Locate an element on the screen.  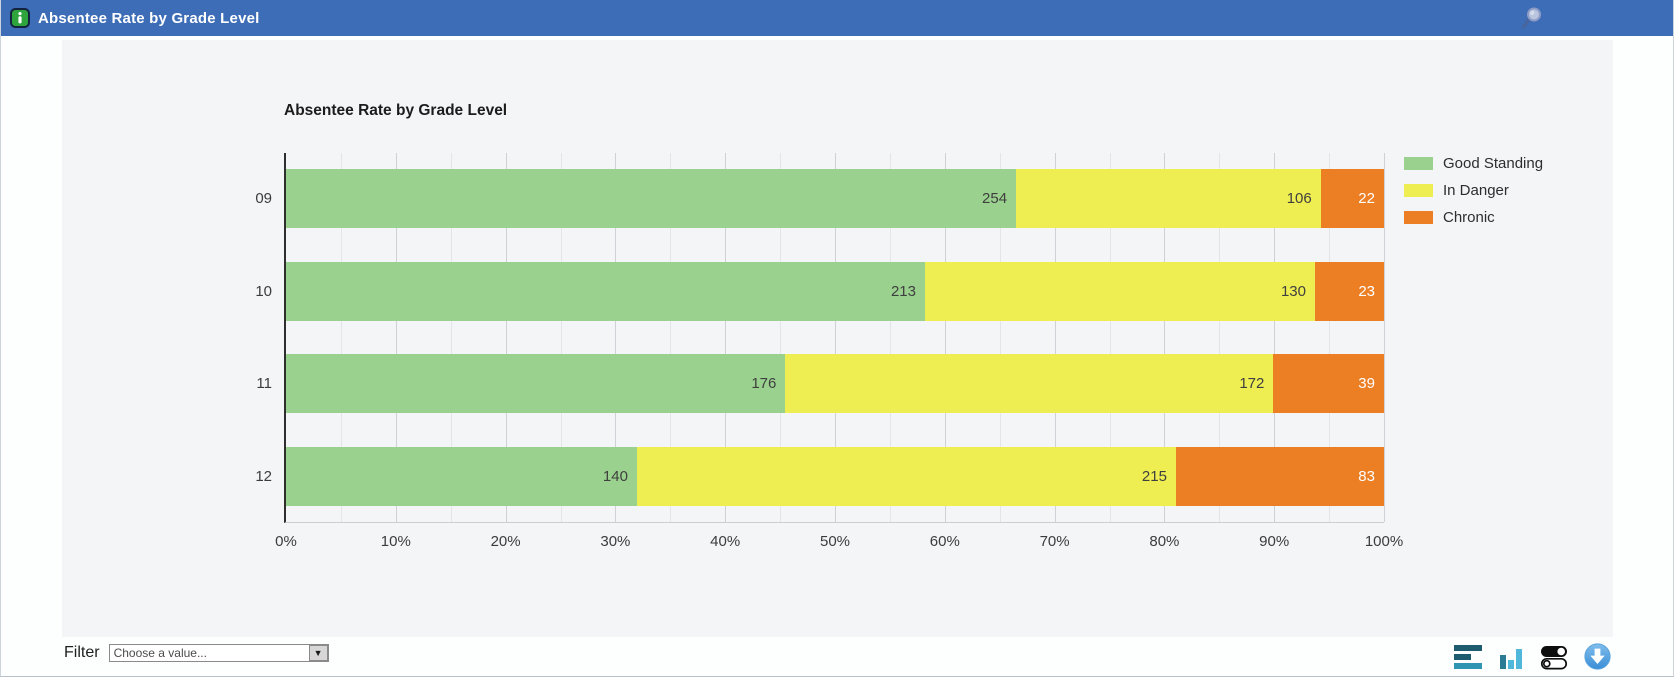
bar-segment: 213 is located at coordinates (605, 291).